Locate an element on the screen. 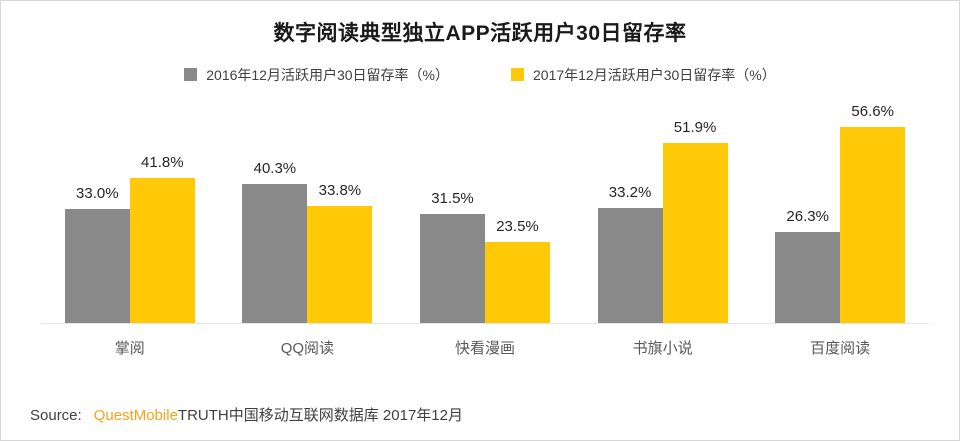 The width and height of the screenshot is (960, 441). bar-wrap: 31.5% is located at coordinates (452, 203).